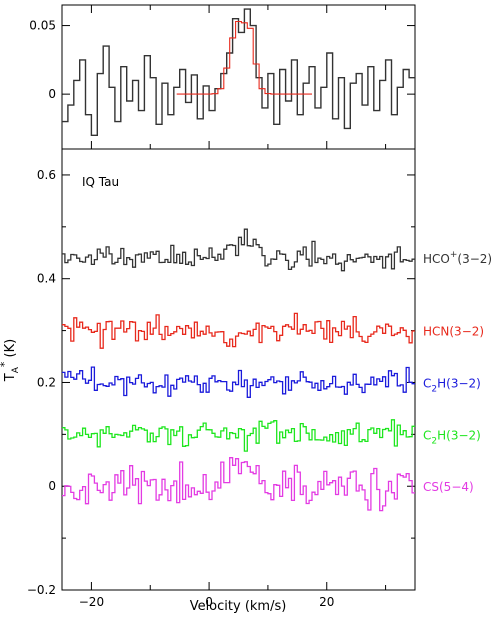  I want to click on y-tick-label: 0, so click(52, 486).